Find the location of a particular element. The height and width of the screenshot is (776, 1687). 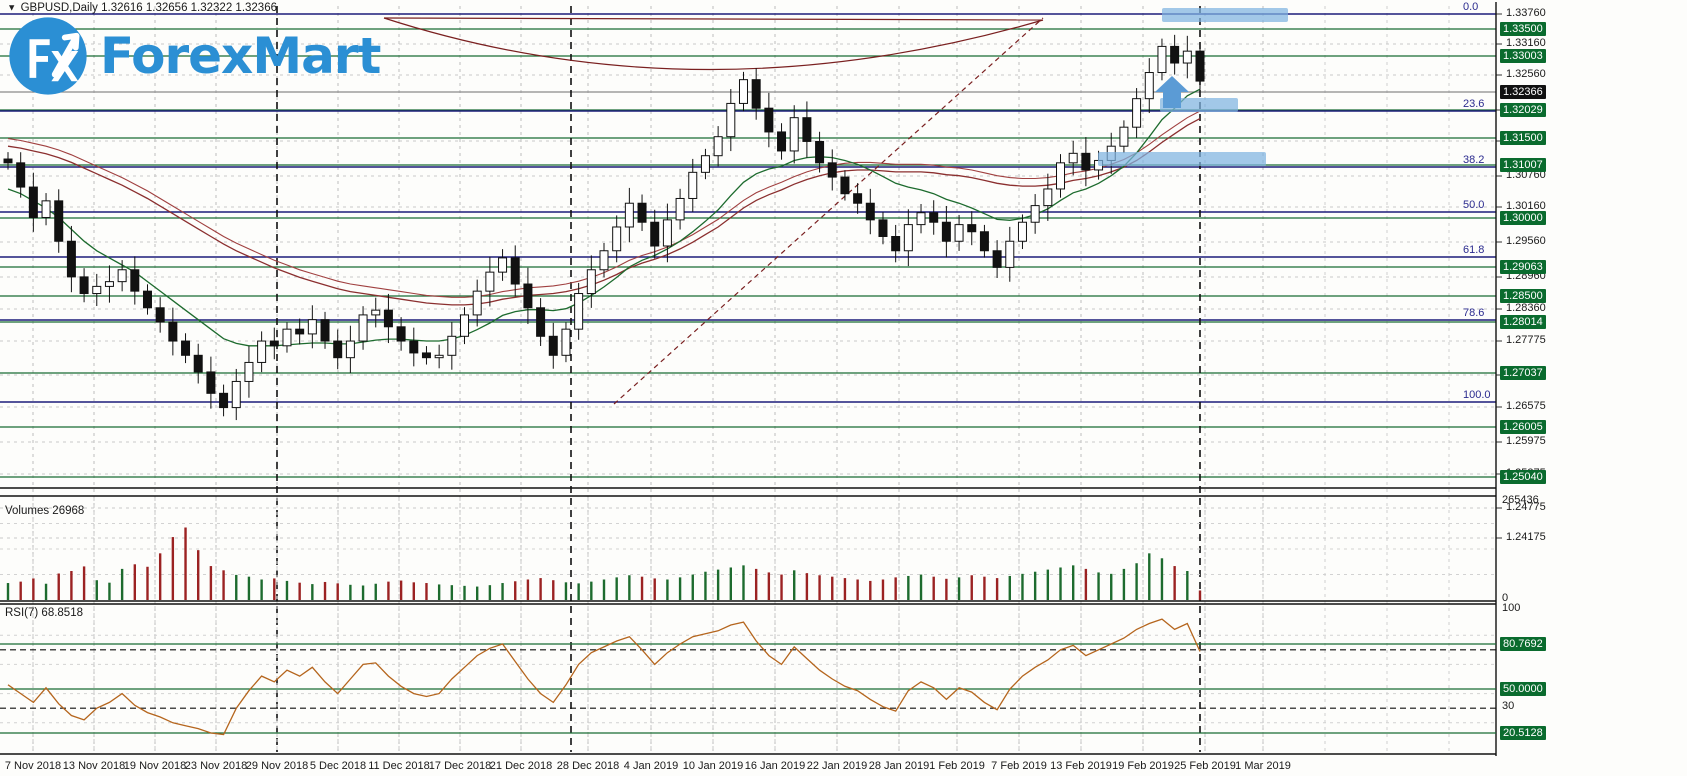

price-tick-label: 1.28360 is located at coordinates (1526, 308).